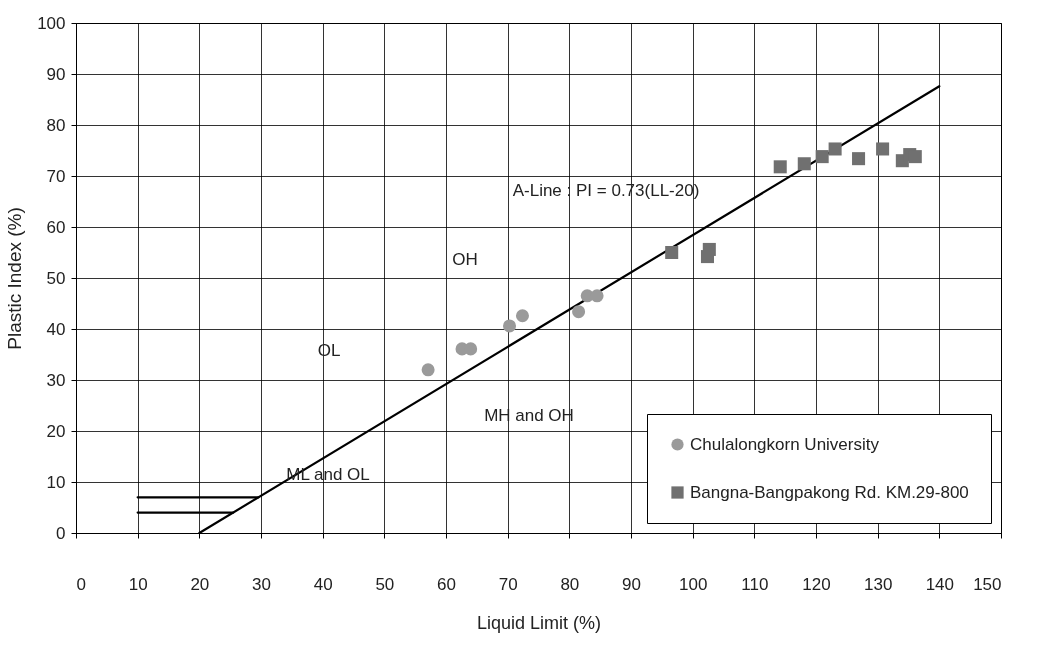 The image size is (1045, 667). Describe the element at coordinates (385, 584) in the screenshot. I see `x-tick-label: 50` at that location.